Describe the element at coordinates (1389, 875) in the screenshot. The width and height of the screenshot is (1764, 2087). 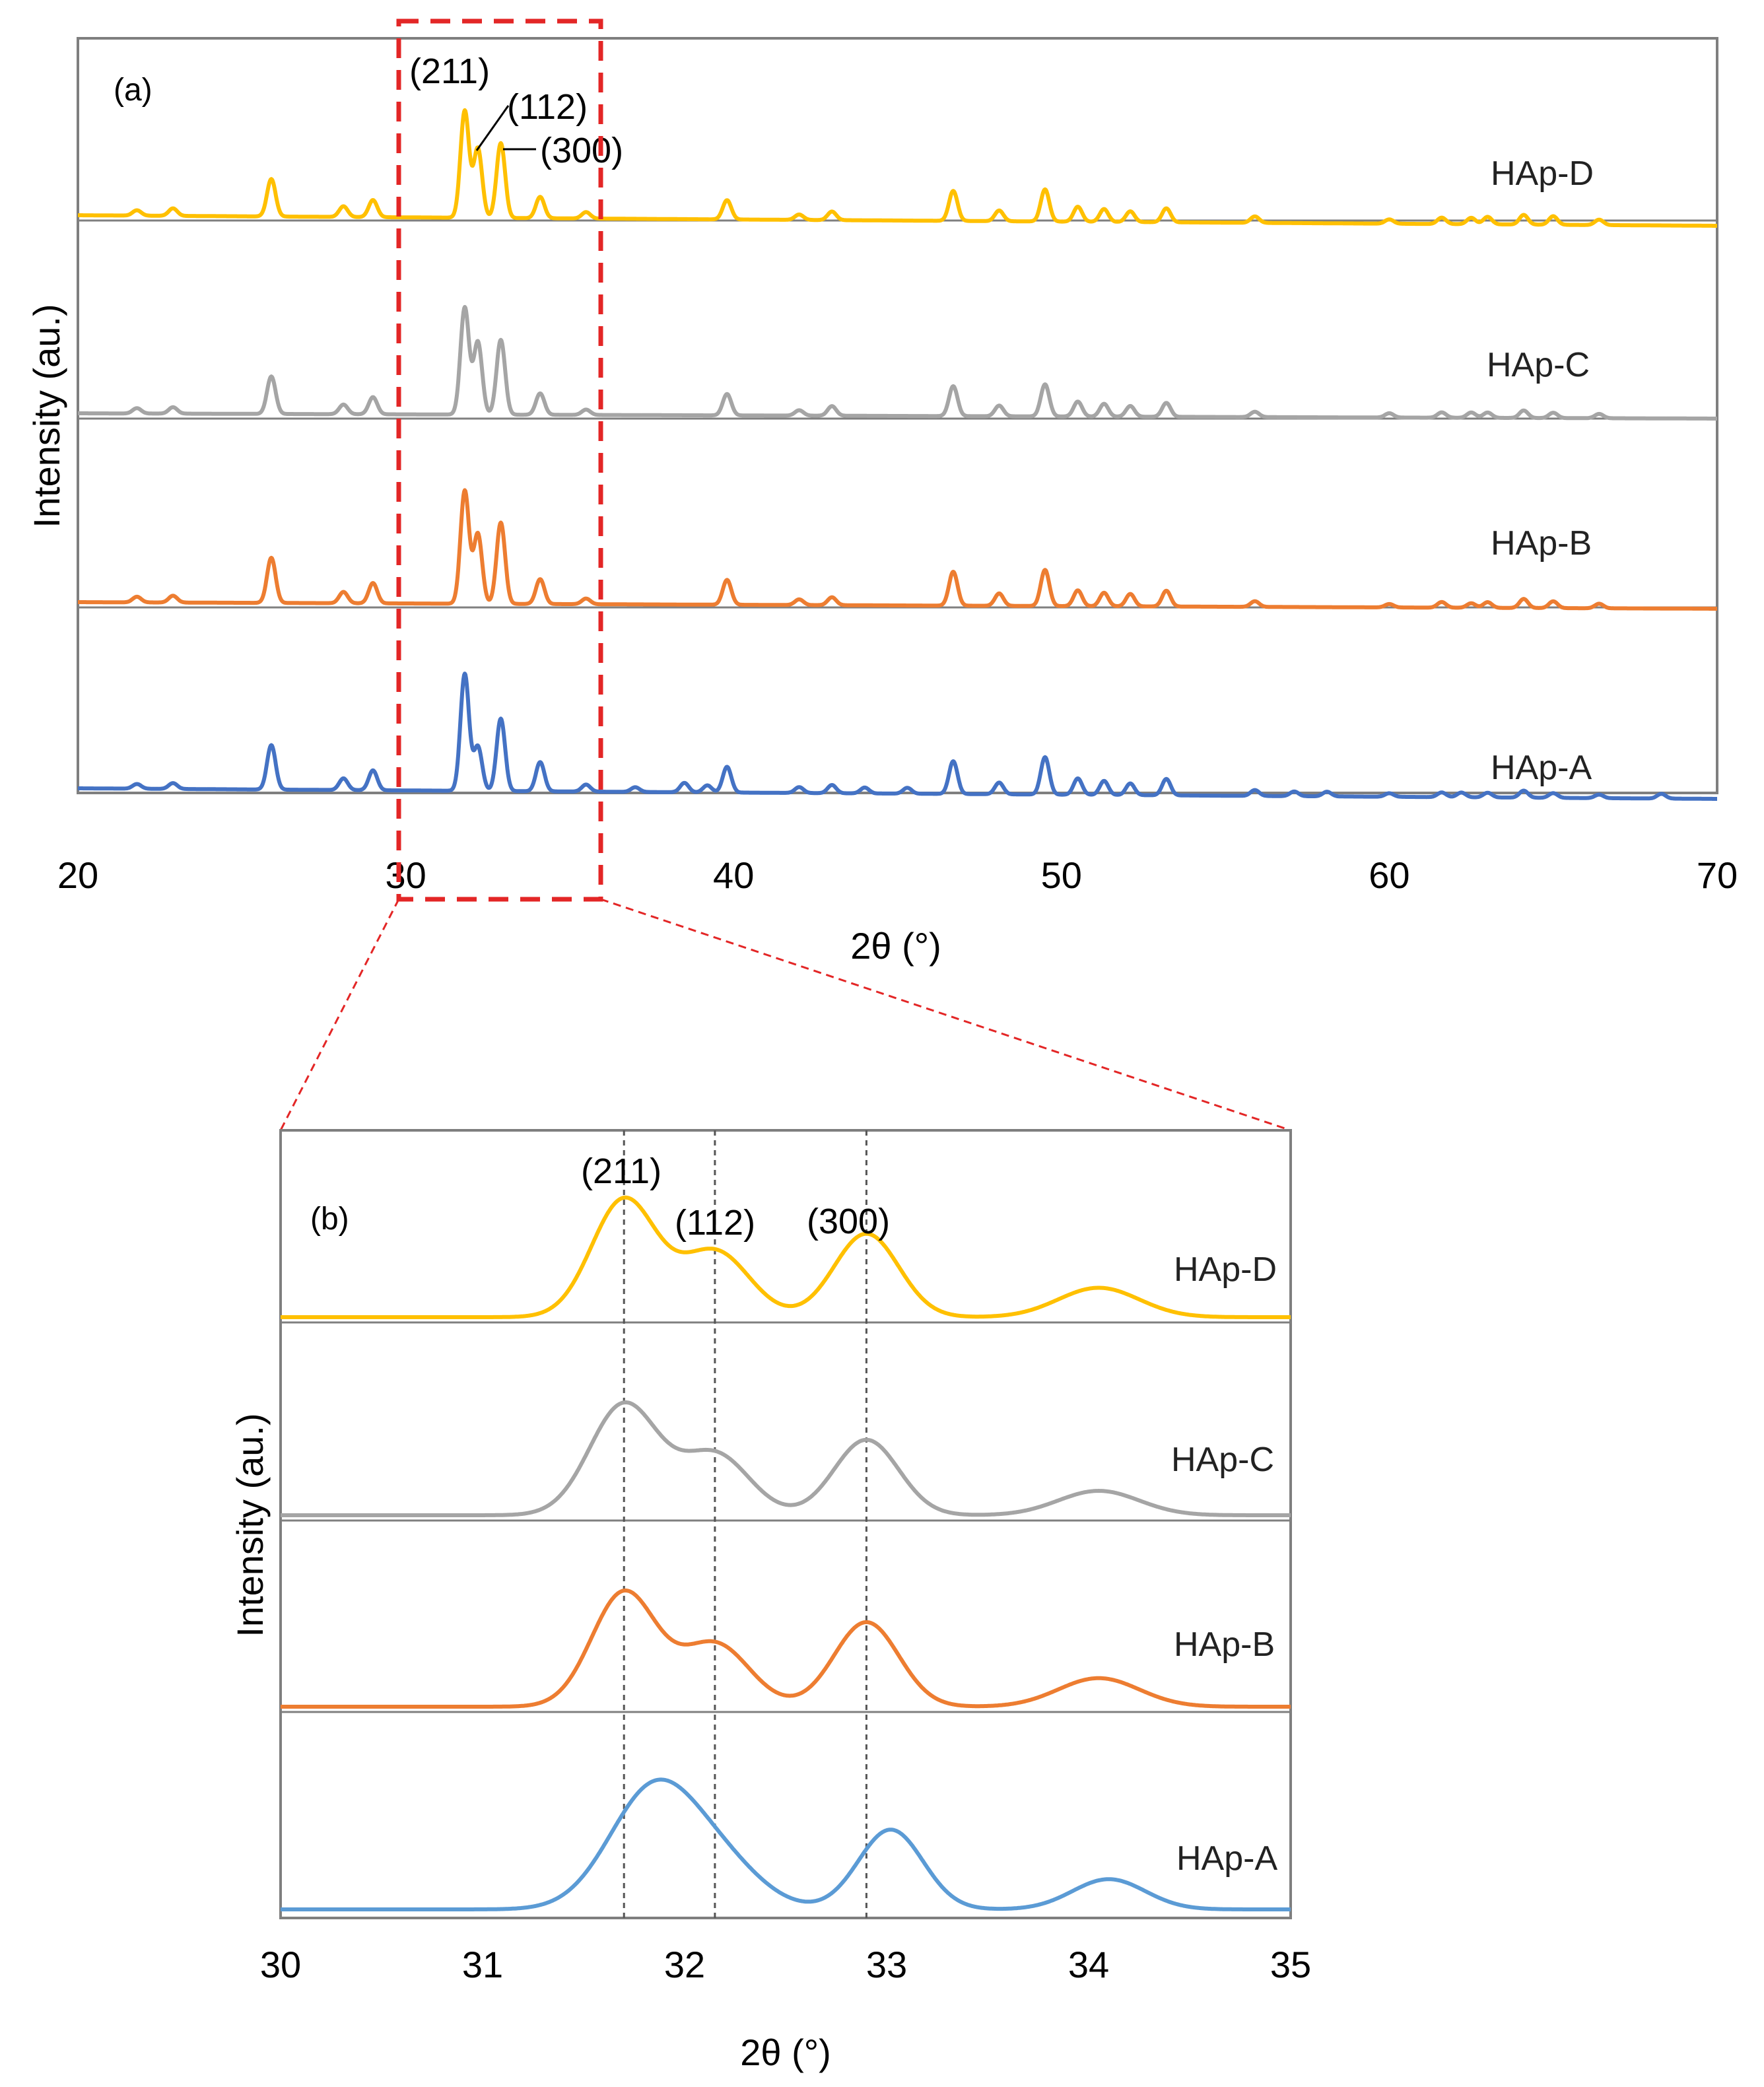
I see `panel-a-xtick-60: 60` at that location.